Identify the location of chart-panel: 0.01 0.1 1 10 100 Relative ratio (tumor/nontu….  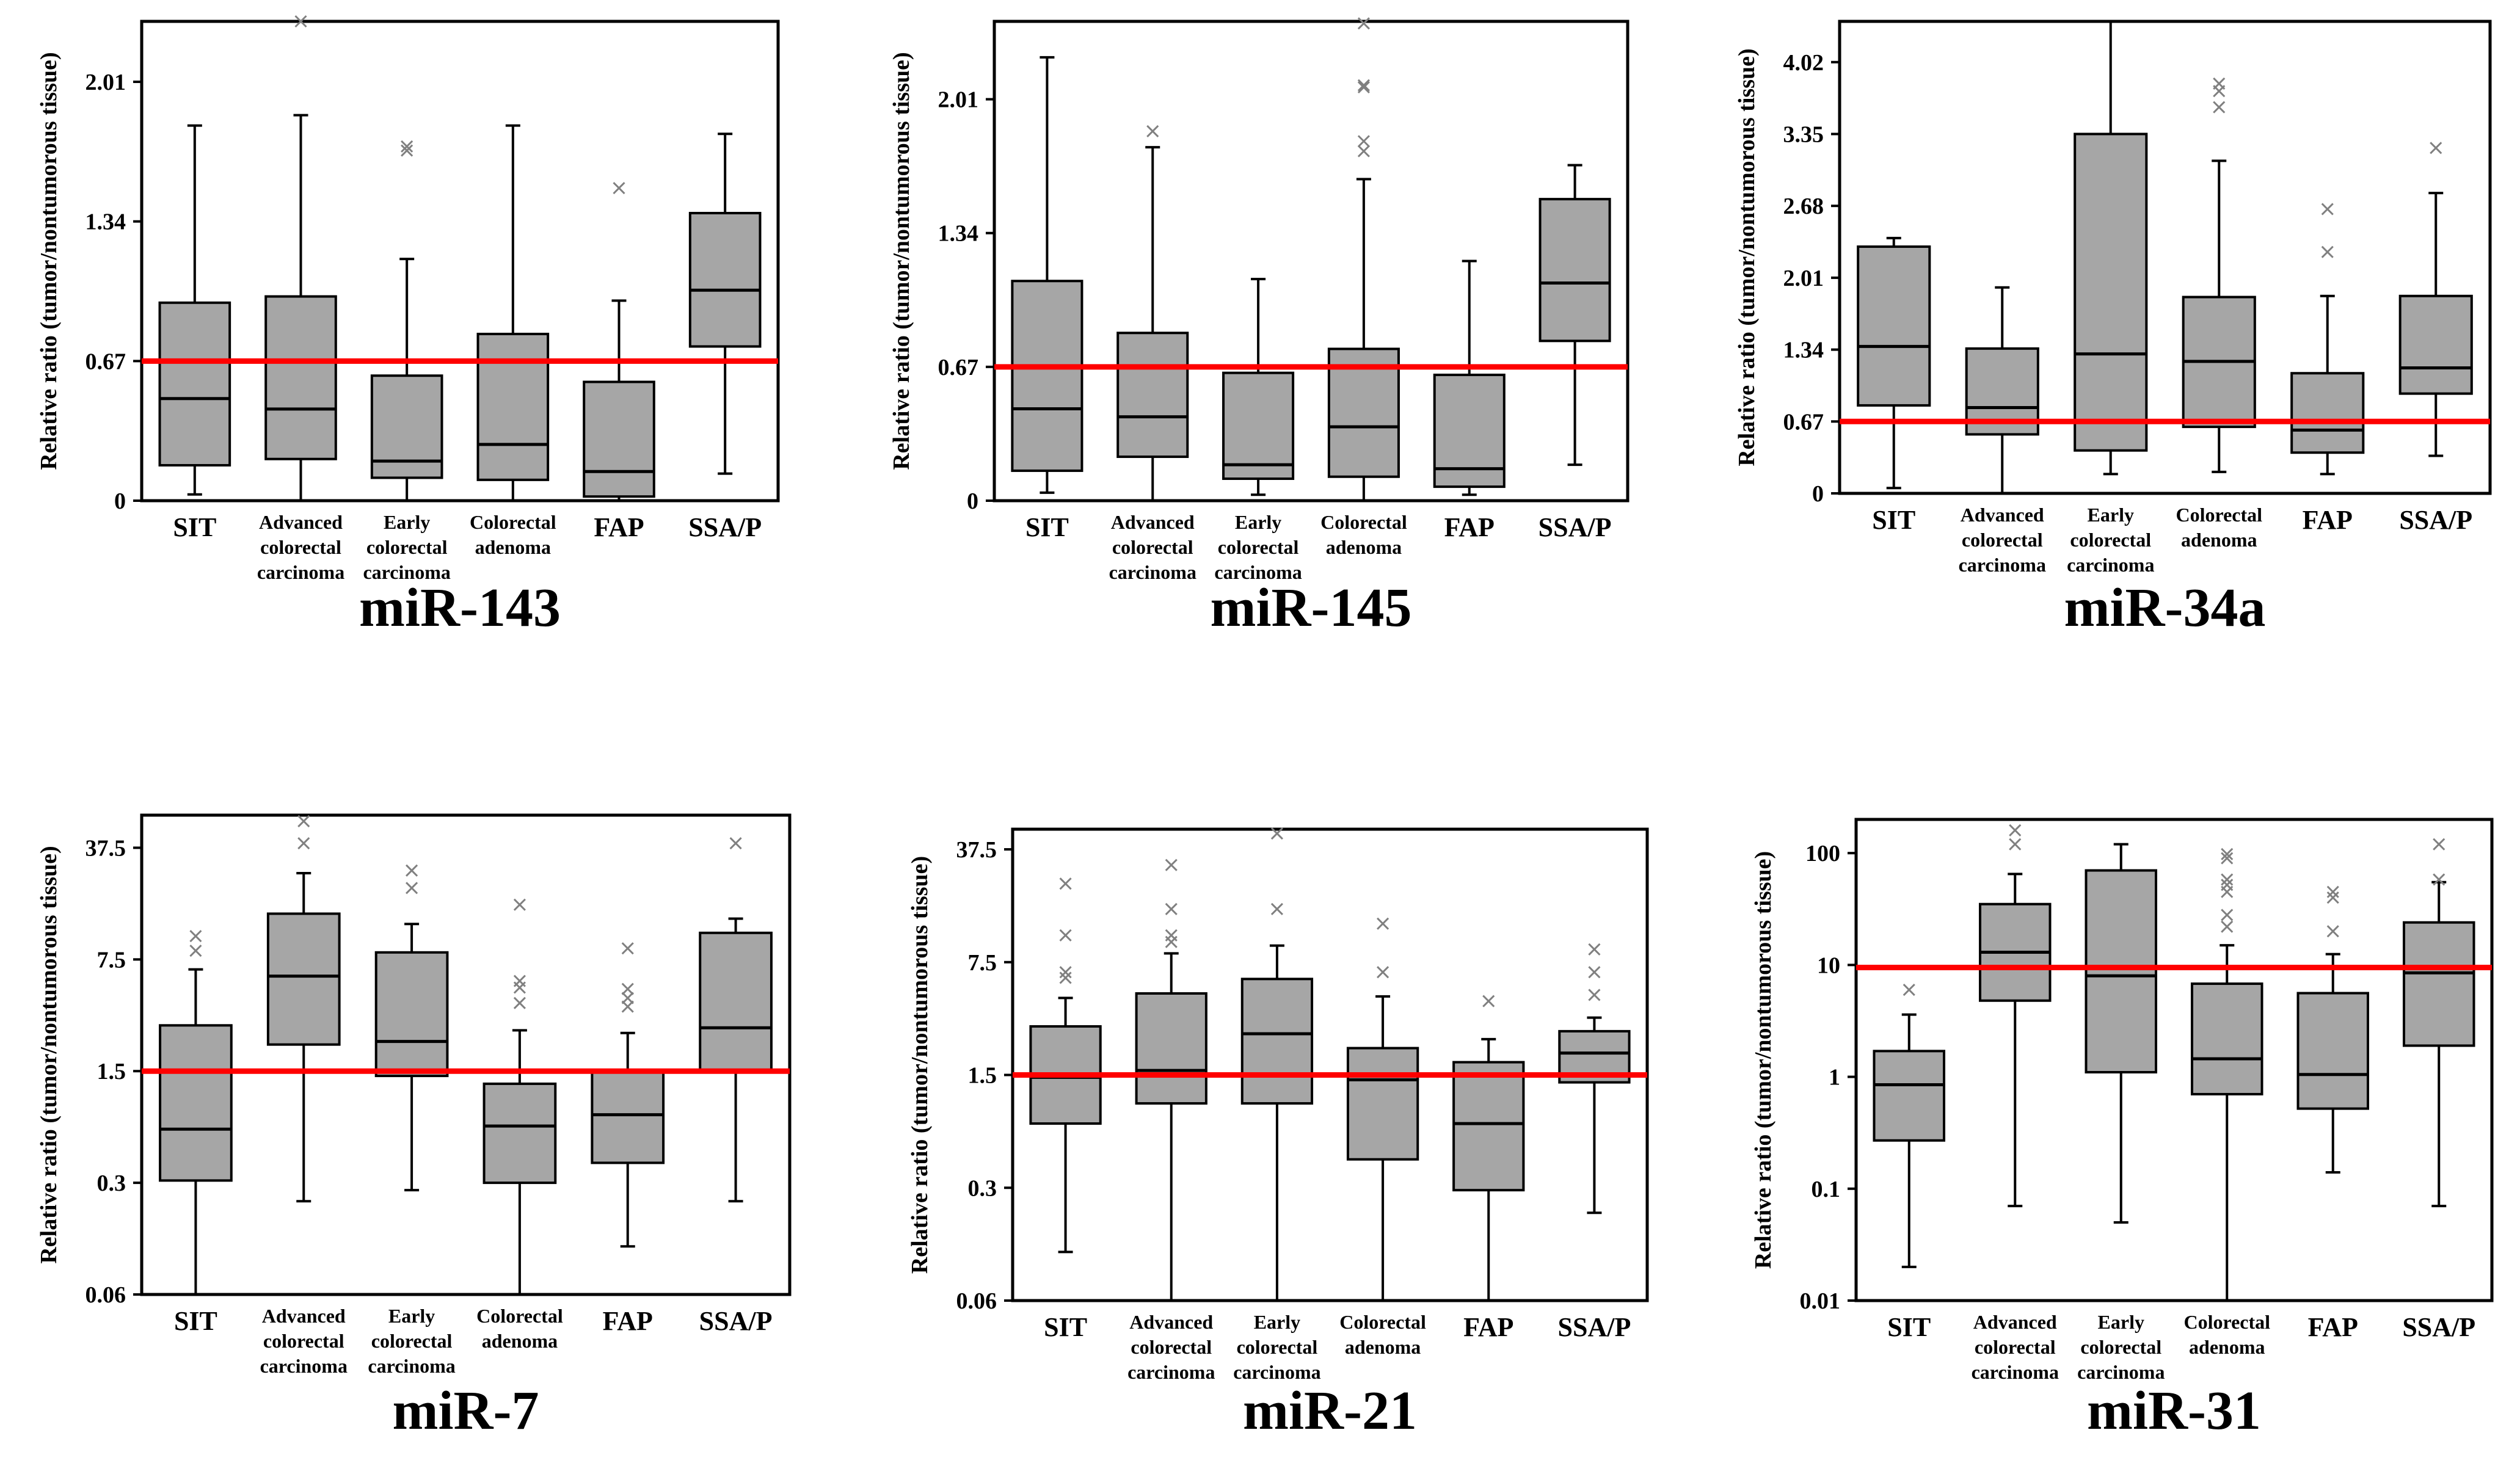
(2122, 1129).